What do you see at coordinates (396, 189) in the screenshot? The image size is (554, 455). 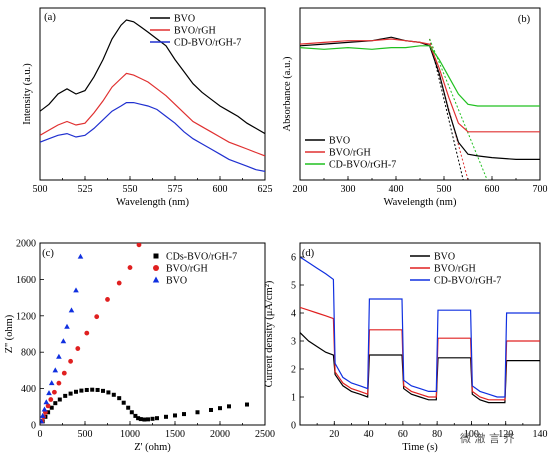 I see `x-tick-label-b-2: 400` at bounding box center [396, 189].